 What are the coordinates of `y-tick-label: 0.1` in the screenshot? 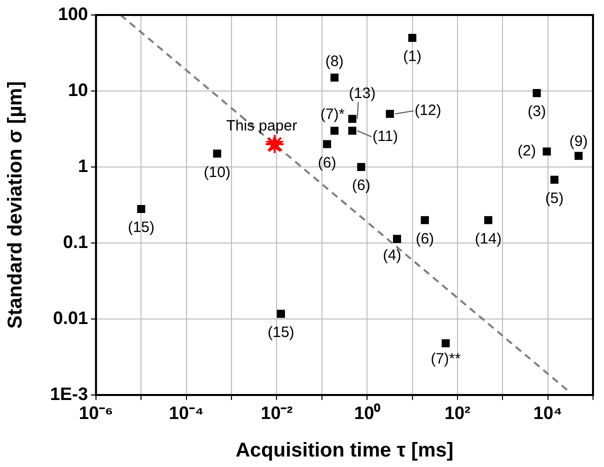 It's located at (75, 242).